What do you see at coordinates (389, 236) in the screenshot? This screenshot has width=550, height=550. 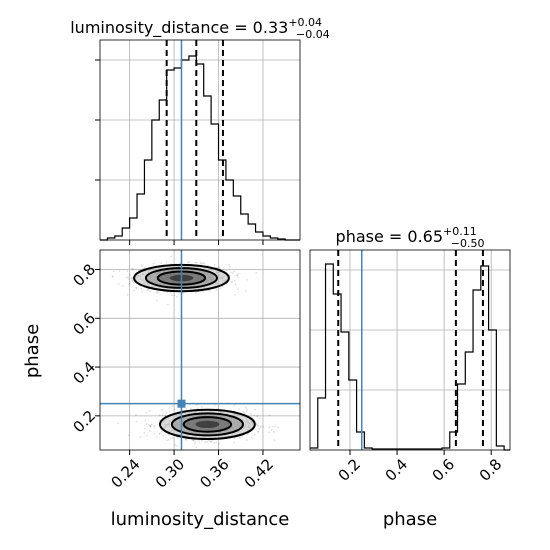 I see `phase-title-text: phase = 0.65` at bounding box center [389, 236].